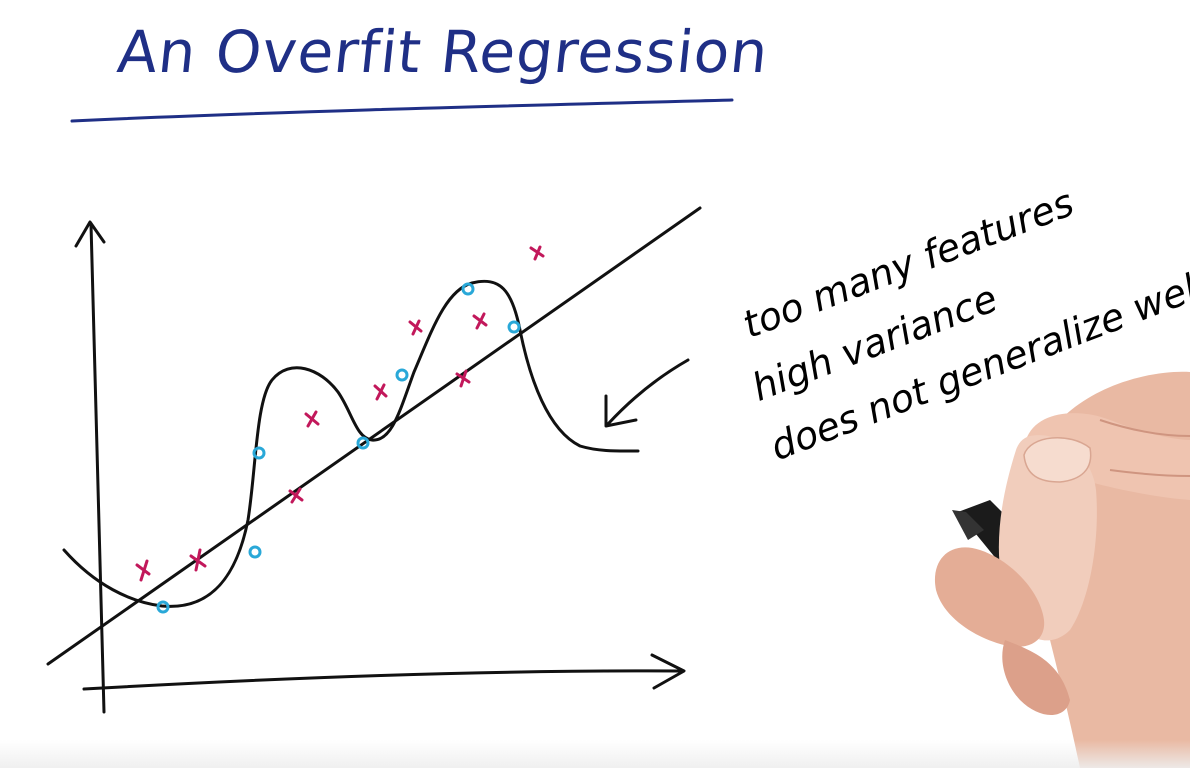  I want to click on y-axis-arrowhead, so click(90, 234).